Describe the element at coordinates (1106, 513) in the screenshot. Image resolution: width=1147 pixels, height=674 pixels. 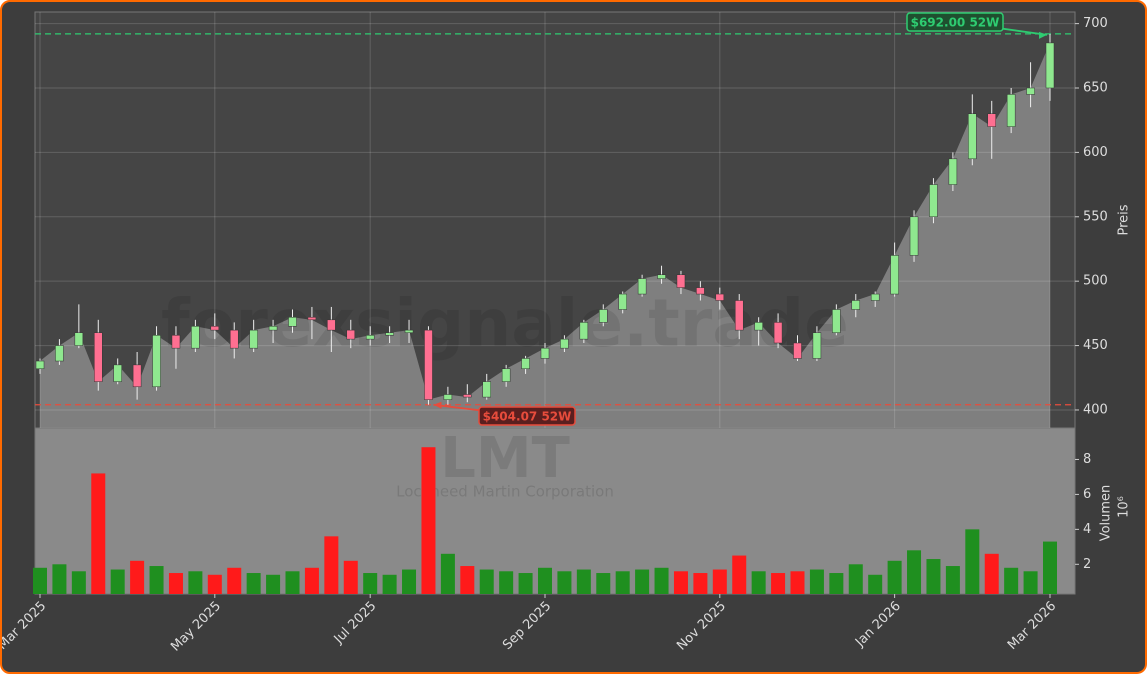
I see `volume-axis-label: Volumen` at that location.